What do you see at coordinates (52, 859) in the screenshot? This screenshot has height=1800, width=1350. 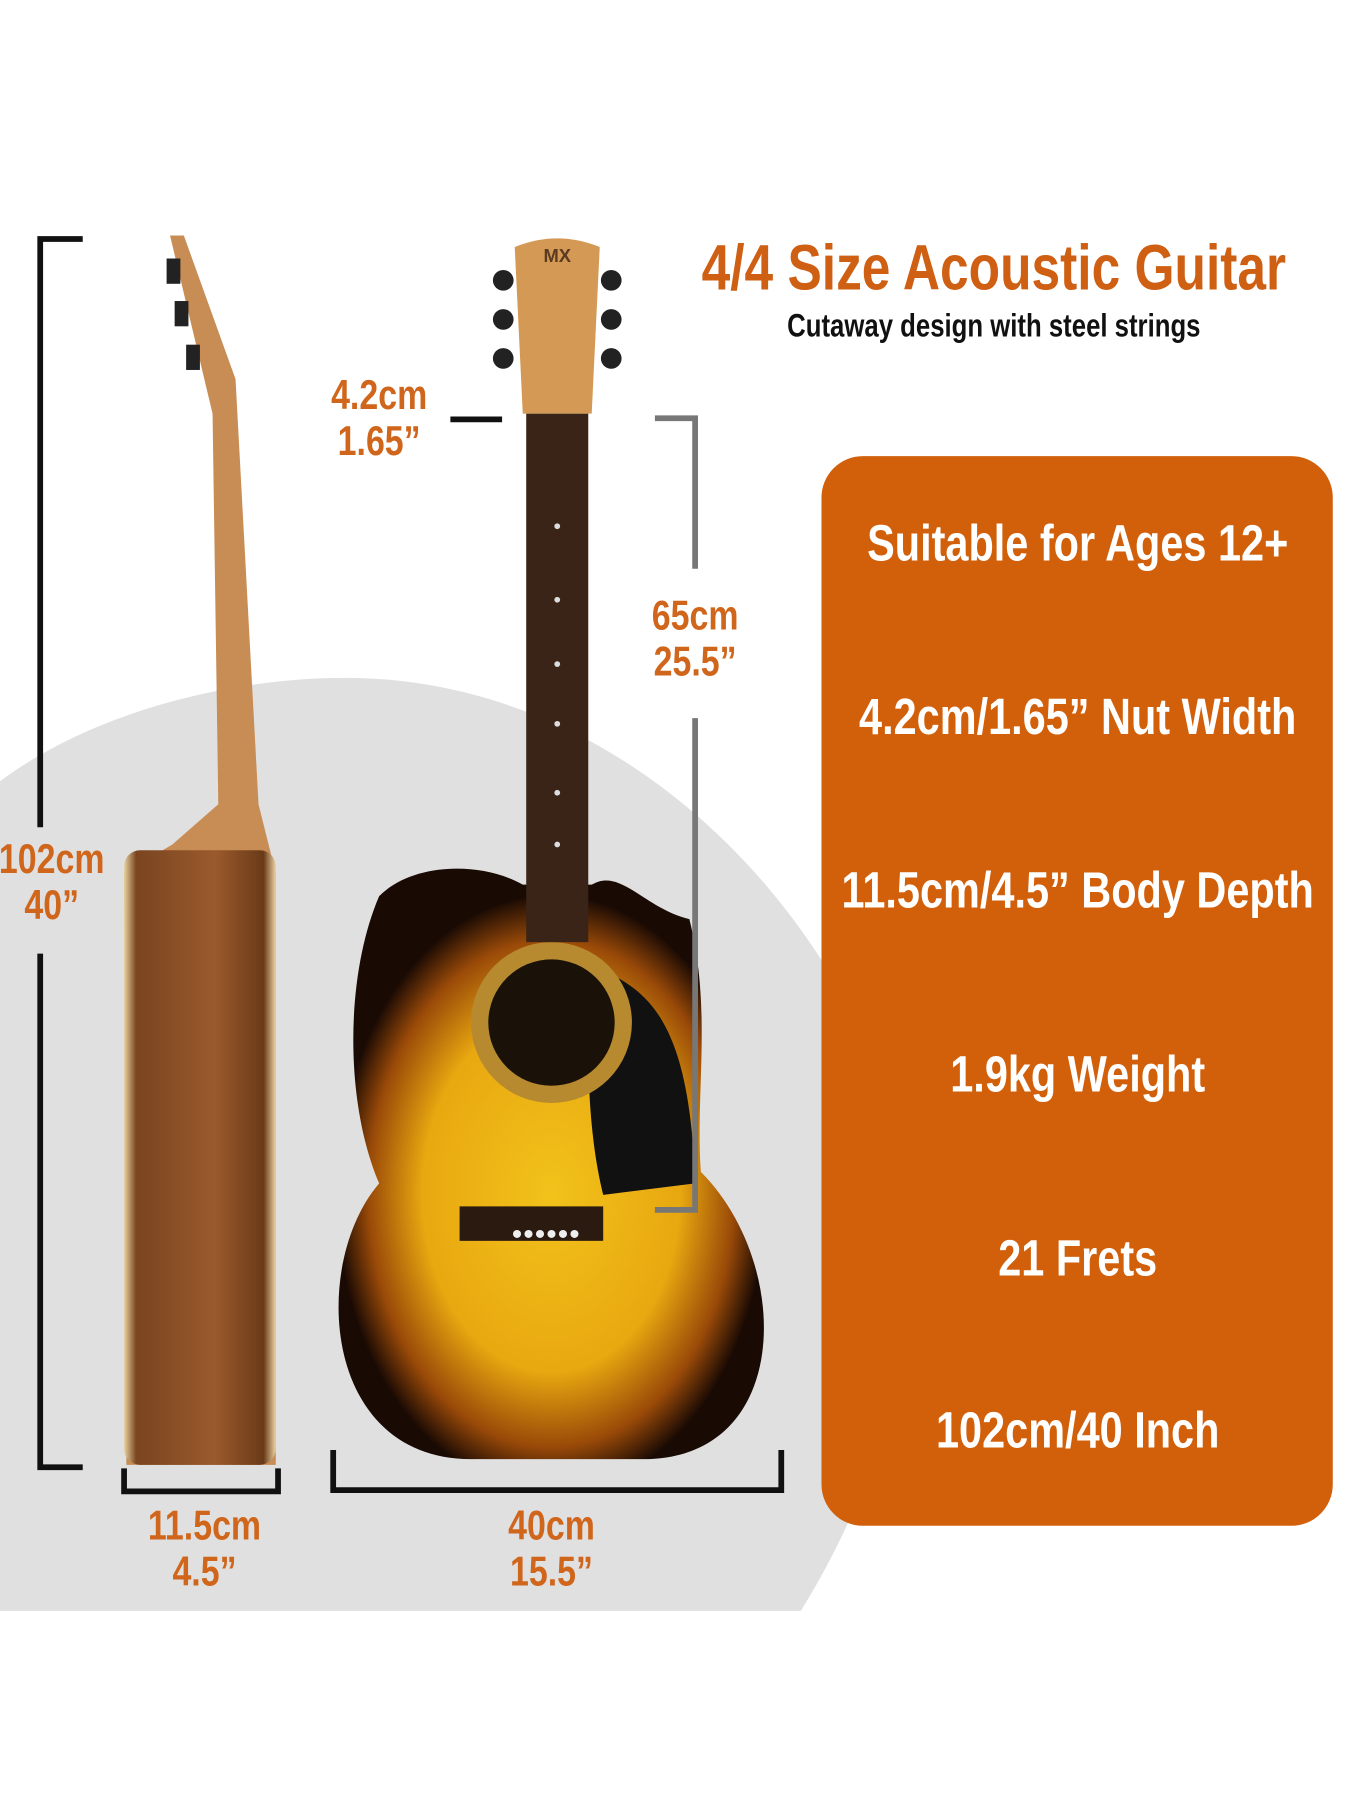 I see `height-cm: 102cm` at bounding box center [52, 859].